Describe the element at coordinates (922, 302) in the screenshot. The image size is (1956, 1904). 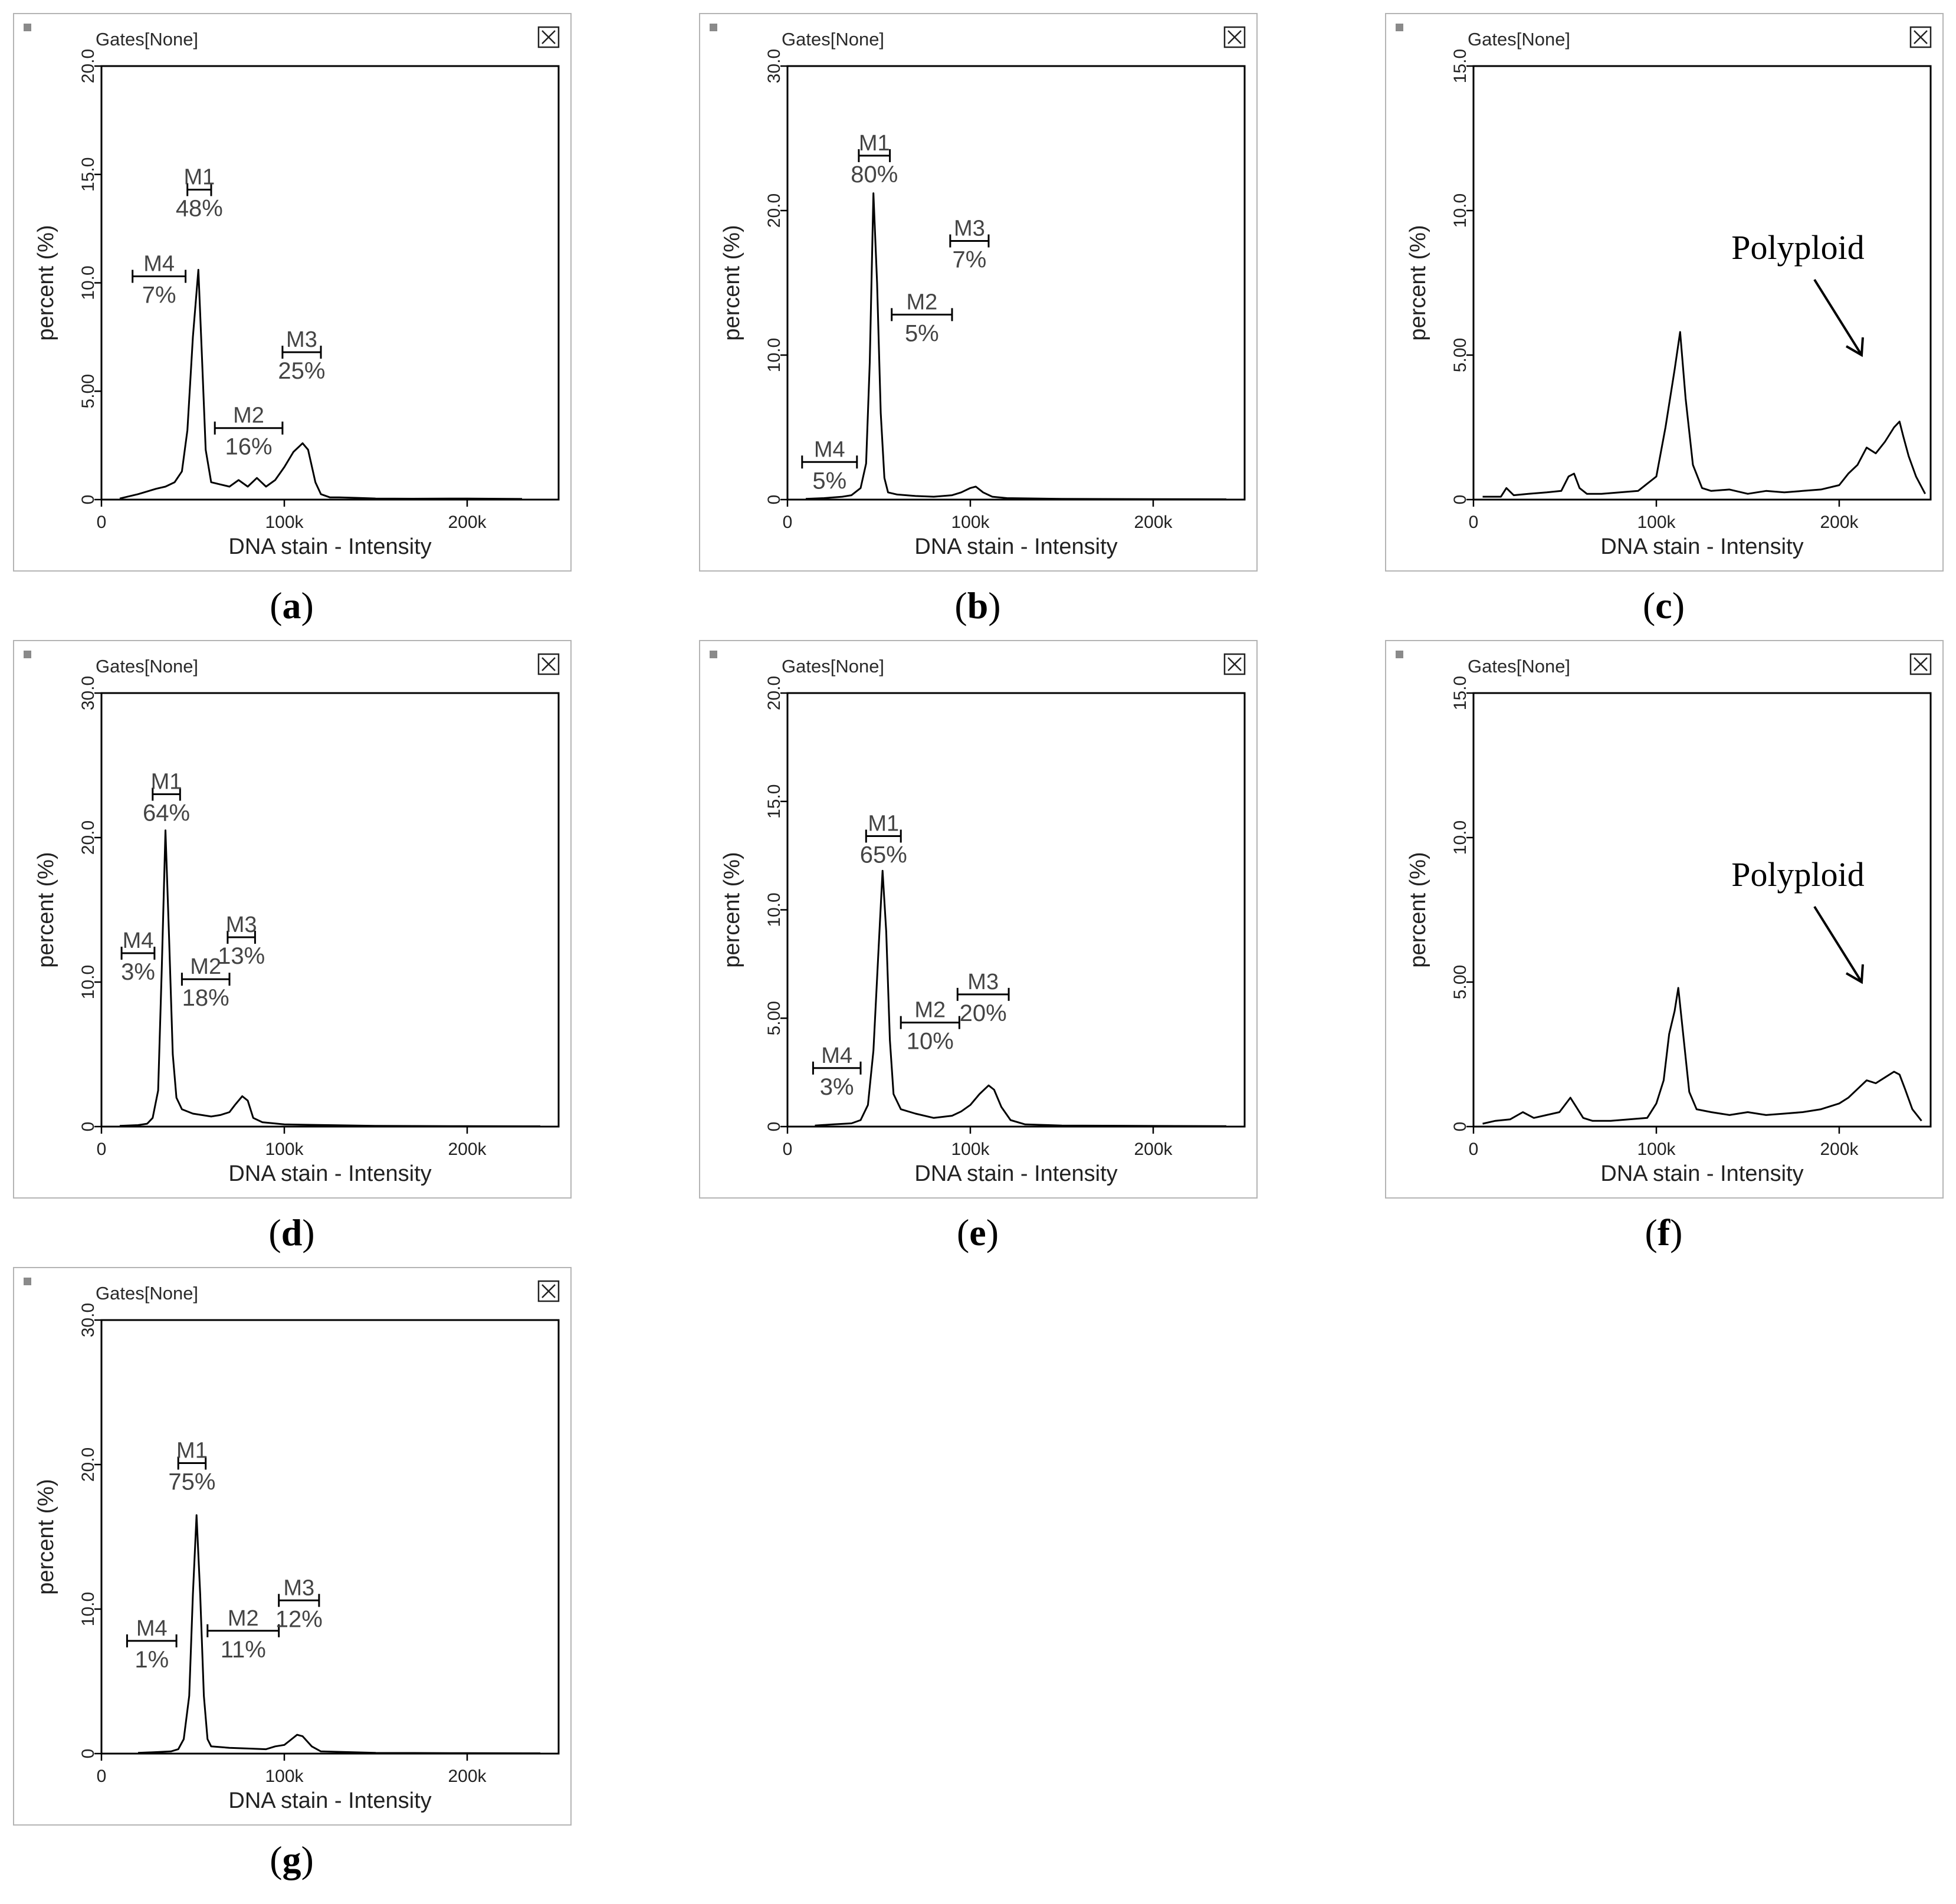
I see `gate-name: M2` at that location.